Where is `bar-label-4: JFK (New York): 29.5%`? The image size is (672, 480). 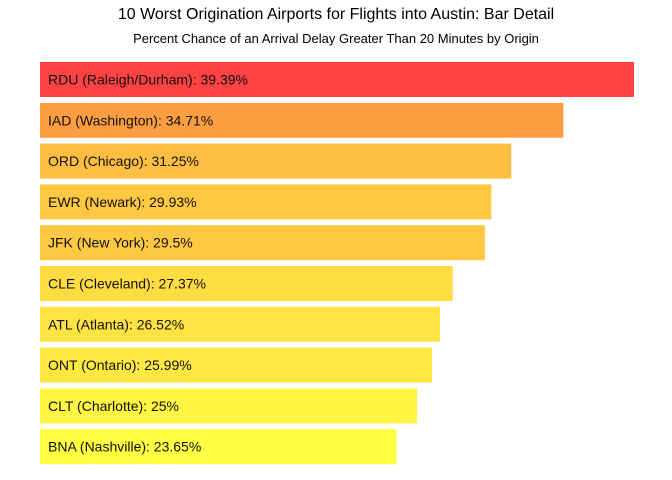
bar-label-4: JFK (New York): 29.5% is located at coordinates (120, 243).